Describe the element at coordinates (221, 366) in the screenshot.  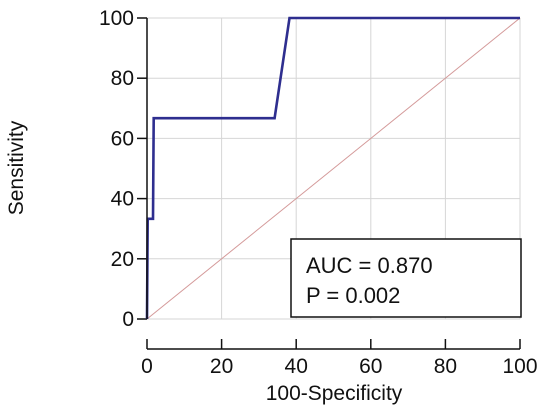
I see `x-tick-label: 20` at that location.